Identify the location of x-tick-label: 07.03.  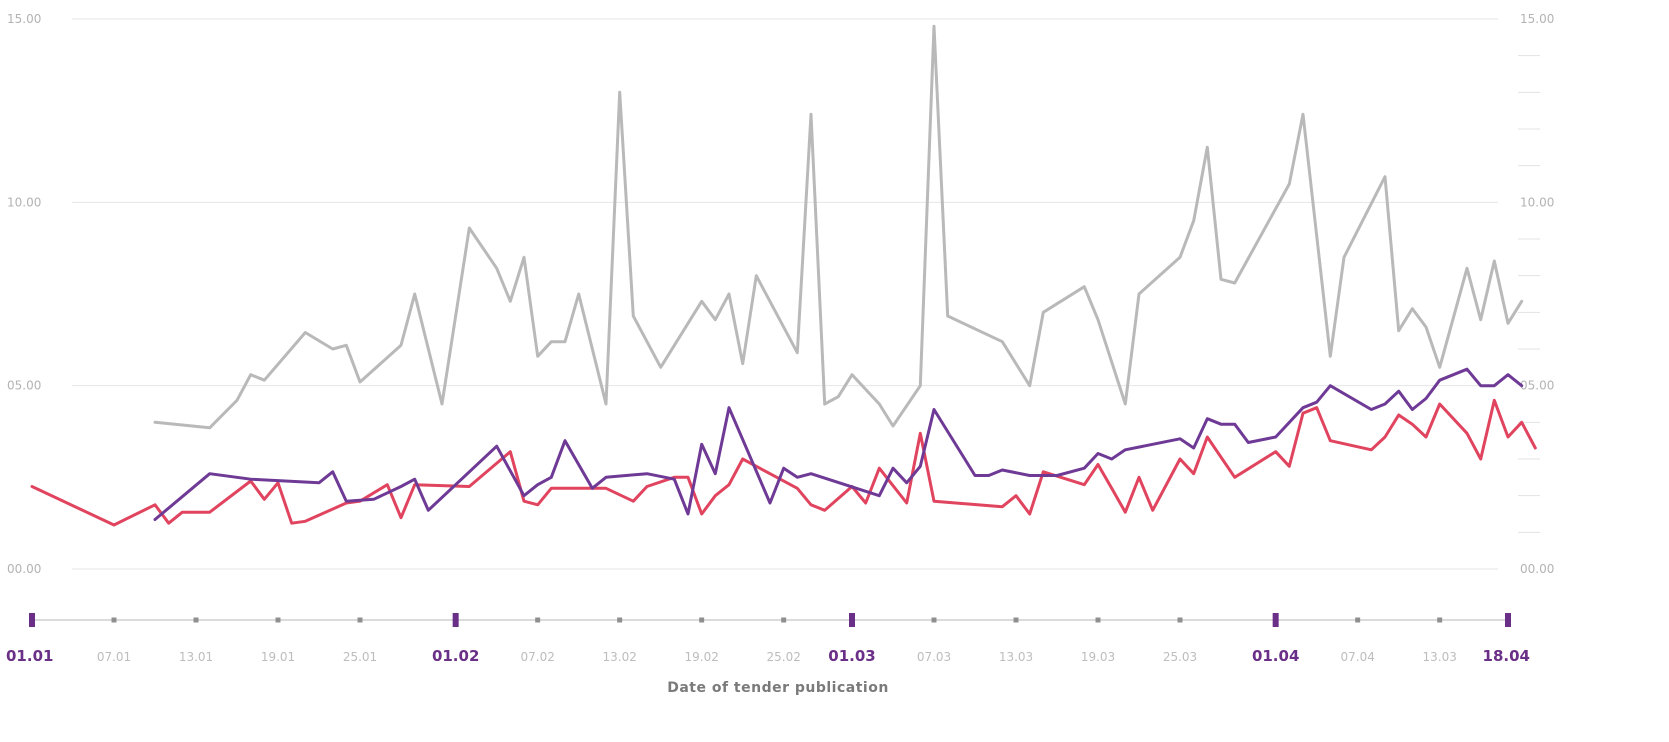
(934, 657).